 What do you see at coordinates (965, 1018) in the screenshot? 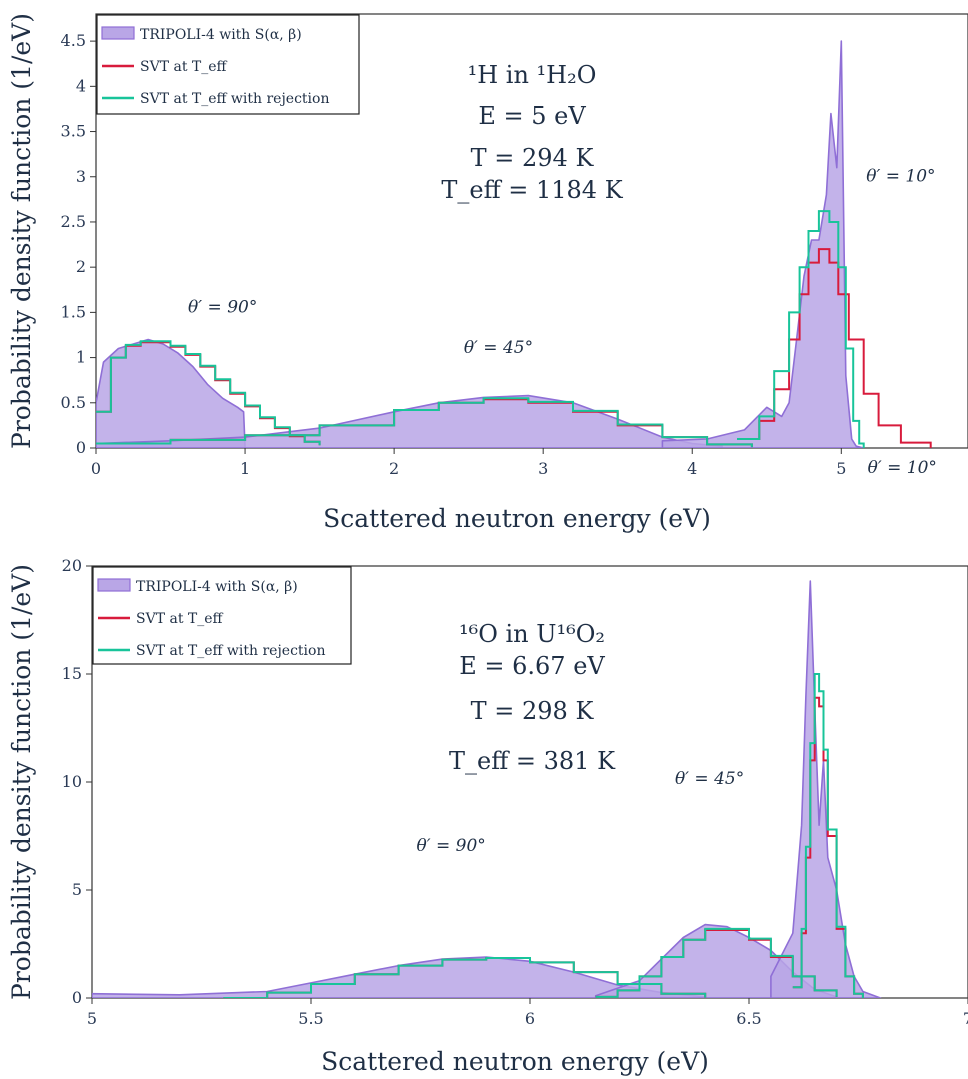
I see `x-tick-label: 7` at bounding box center [965, 1018].